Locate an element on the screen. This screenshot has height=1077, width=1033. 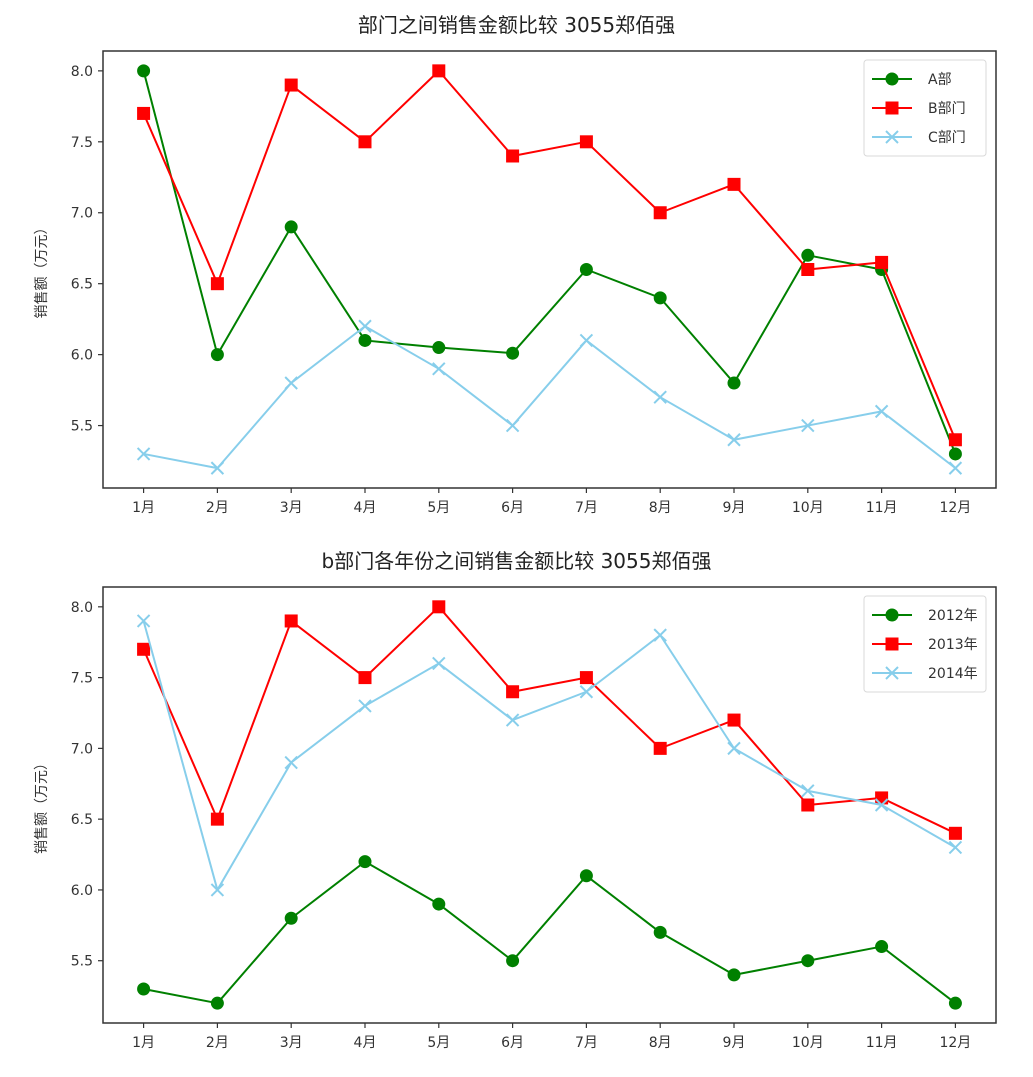
legend: 2012年 2013年 2014年 is located at coordinates (925, 644).